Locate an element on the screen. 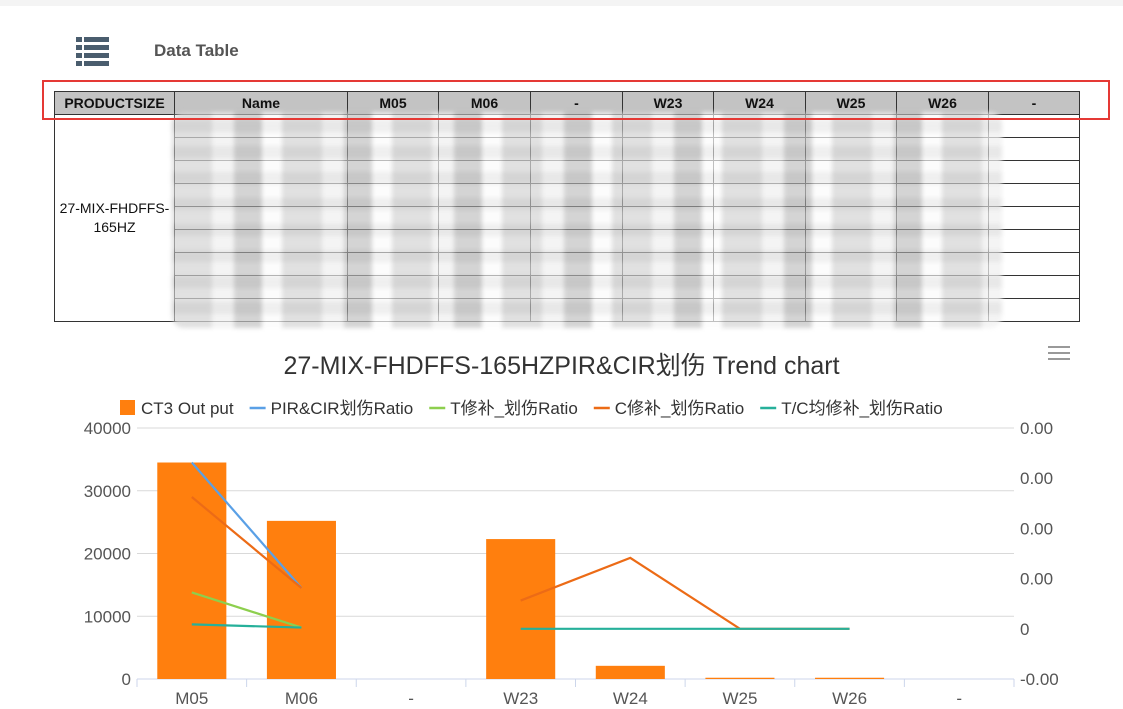 This screenshot has height=709, width=1123. chart-menu-icon is located at coordinates (1059, 353).